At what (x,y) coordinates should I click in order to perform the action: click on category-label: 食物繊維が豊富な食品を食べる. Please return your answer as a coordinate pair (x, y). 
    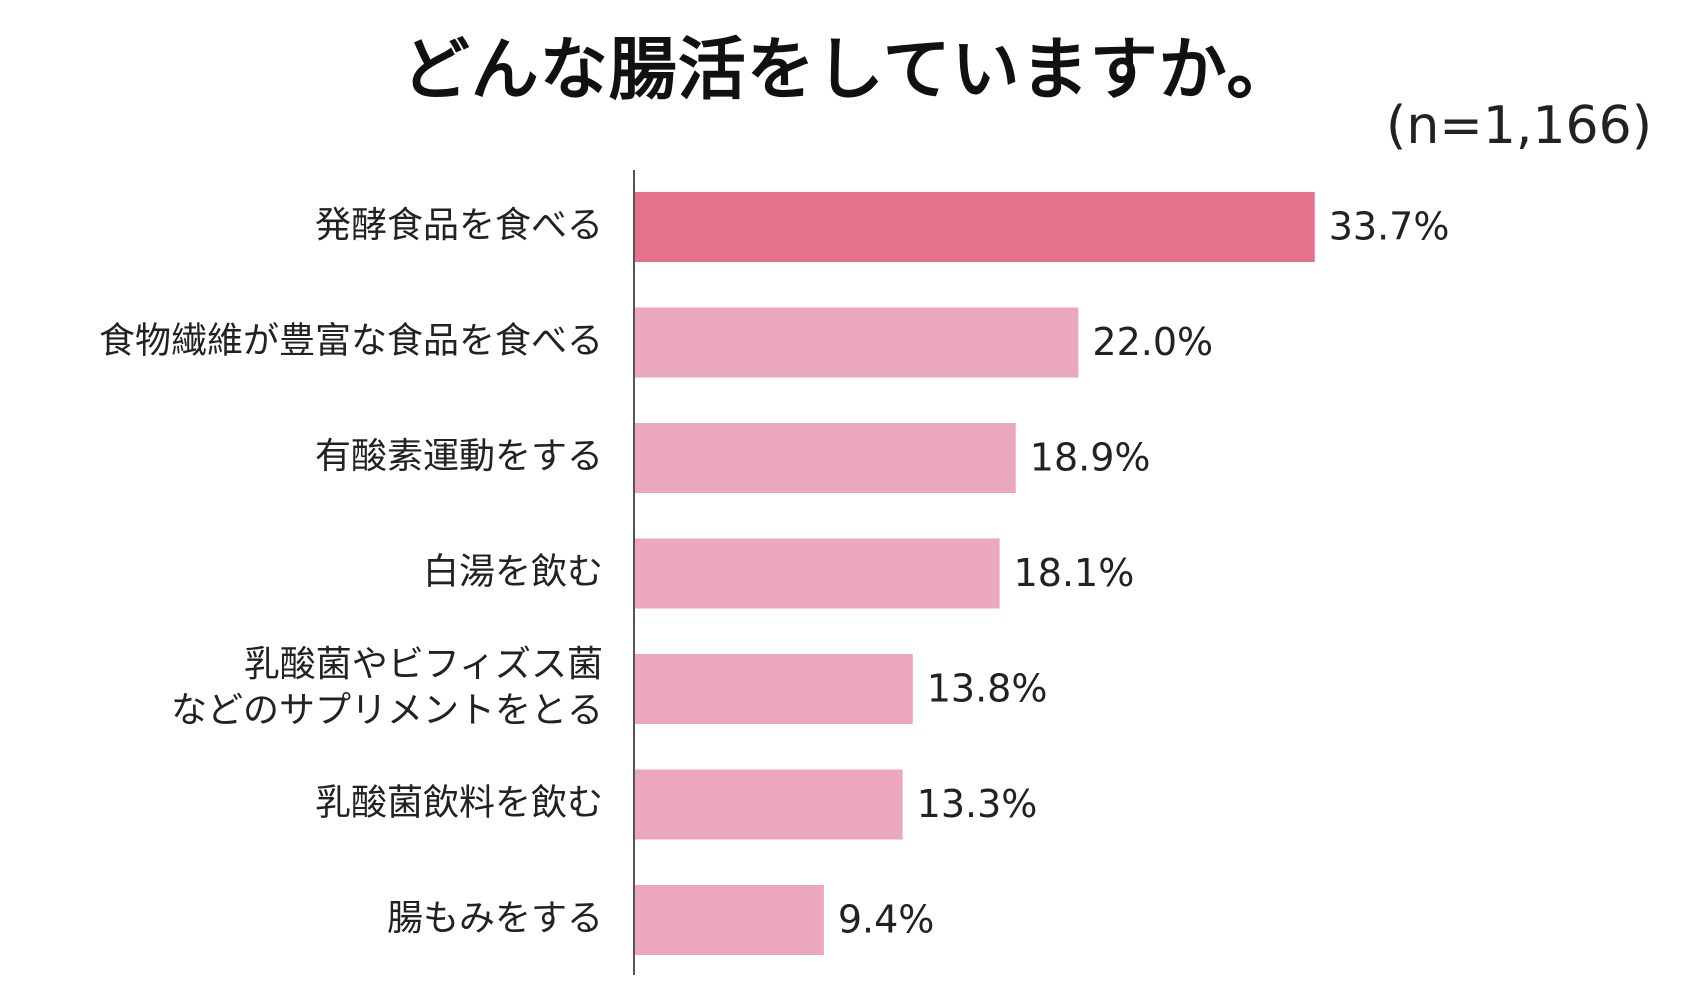
    Looking at the image, I should click on (351, 341).